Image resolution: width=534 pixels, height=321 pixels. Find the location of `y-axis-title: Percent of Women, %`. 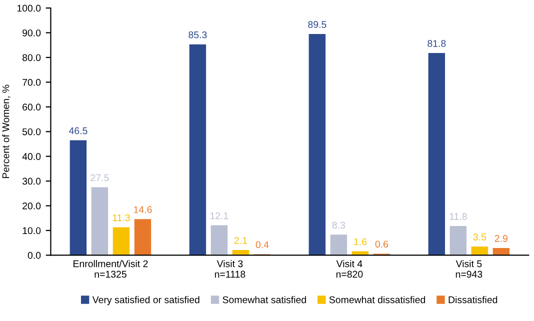

y-axis-title: Percent of Women, % is located at coordinates (6, 131).